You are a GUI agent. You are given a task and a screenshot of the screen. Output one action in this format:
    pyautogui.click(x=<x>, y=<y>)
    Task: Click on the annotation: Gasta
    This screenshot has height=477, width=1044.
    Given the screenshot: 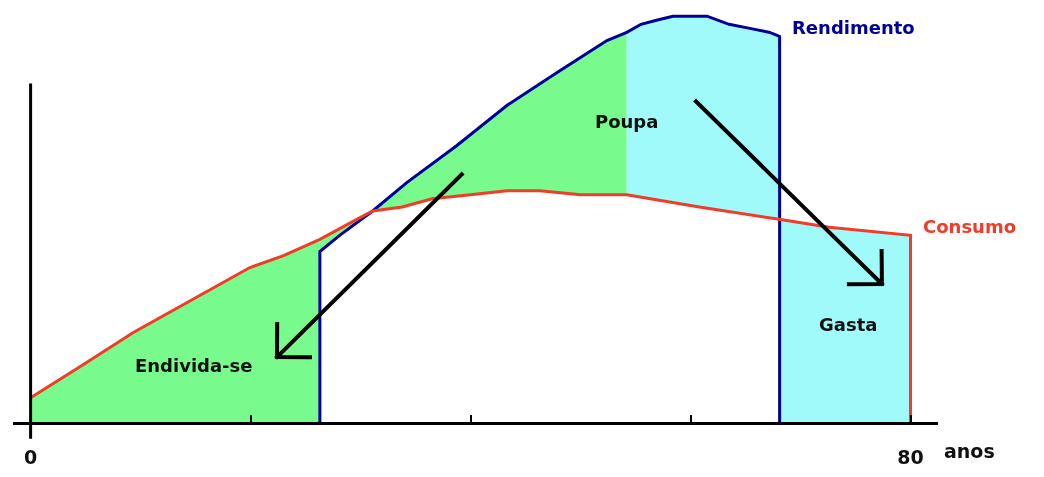 What is the action you would take?
    pyautogui.click(x=848, y=324)
    